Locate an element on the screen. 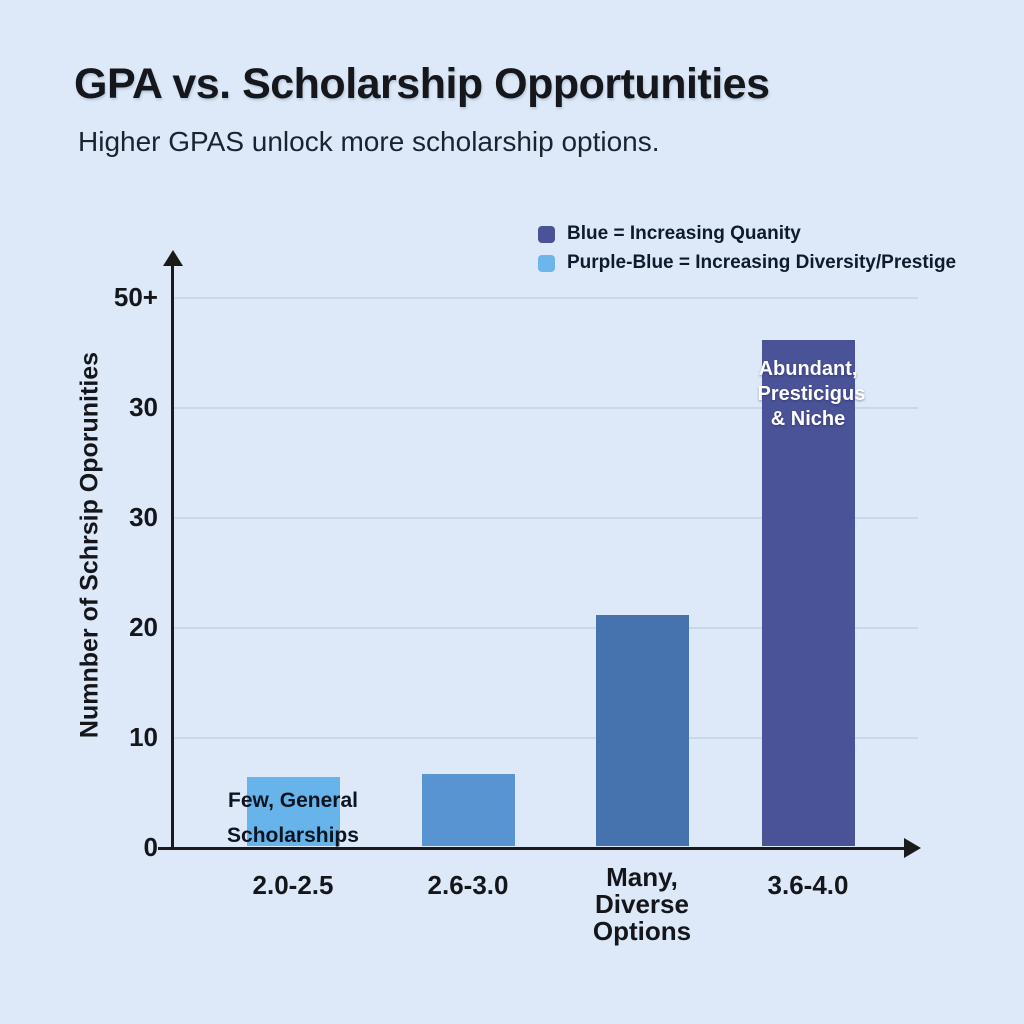 This screenshot has width=1024, height=1024. y-axis-line is located at coordinates (172, 555).